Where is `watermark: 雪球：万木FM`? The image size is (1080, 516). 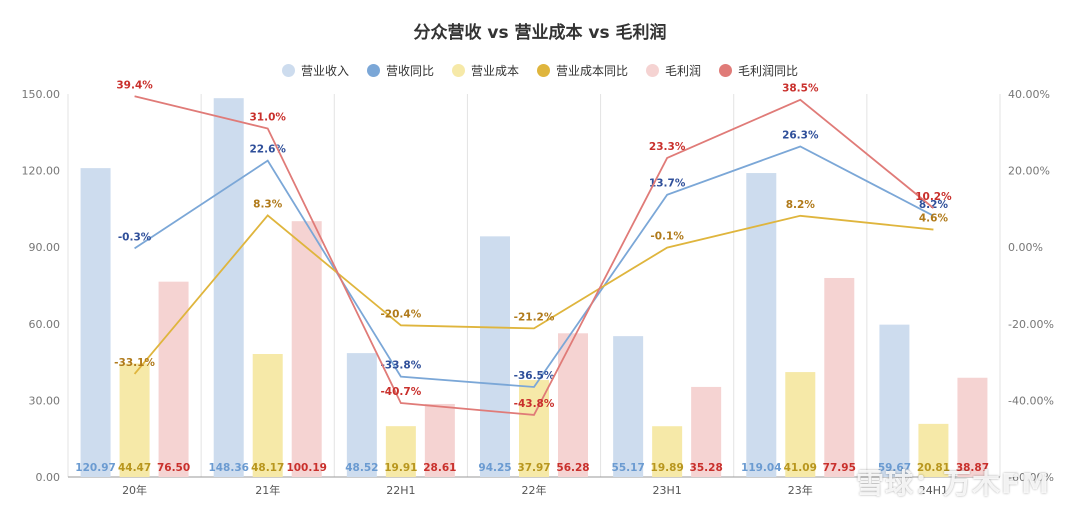 watermark: 雪球：万木FM is located at coordinates (953, 483).